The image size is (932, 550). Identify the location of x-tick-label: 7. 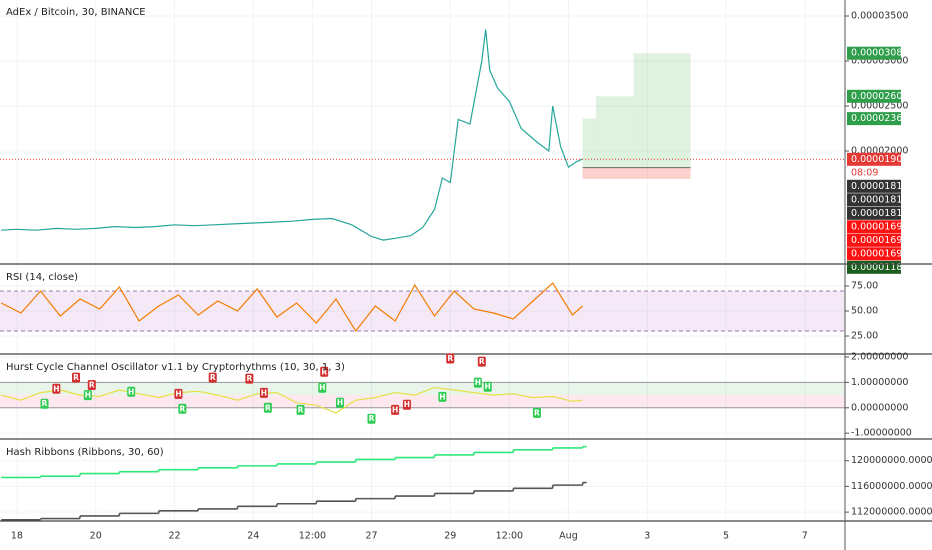
(805, 536).